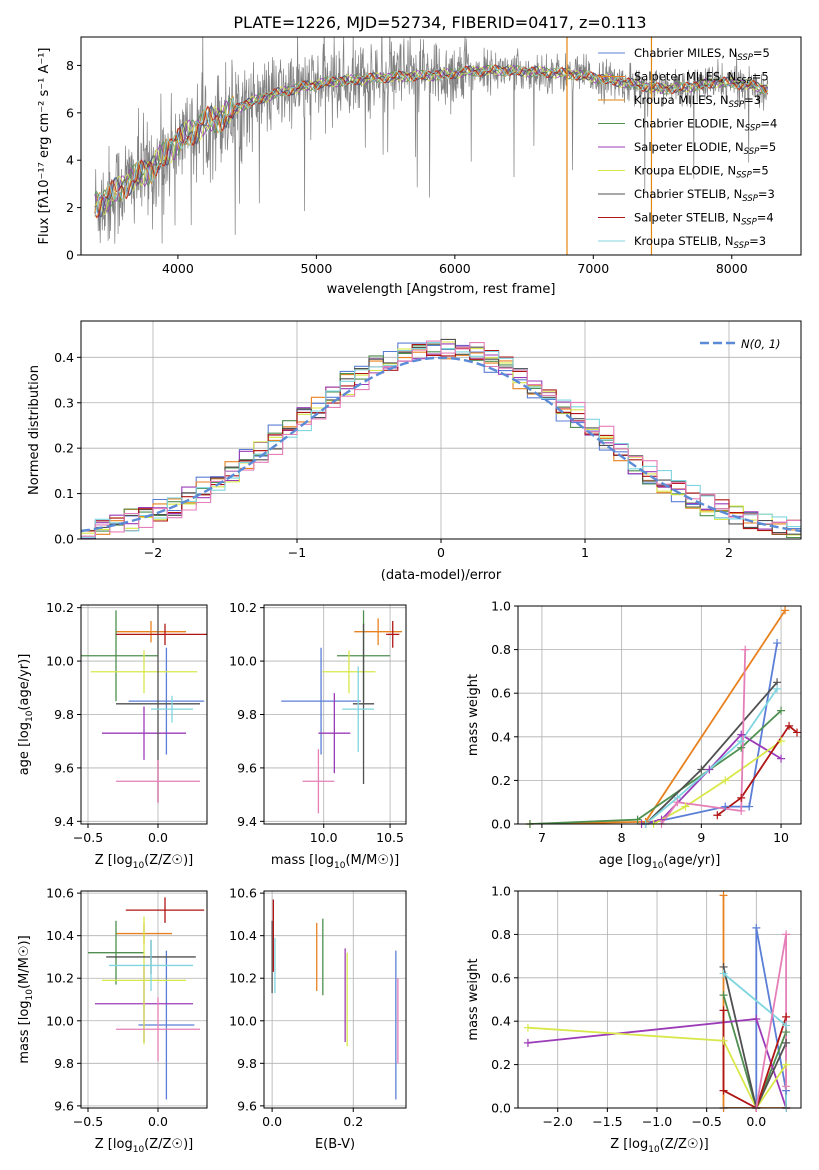 The image size is (819, 1170). Describe the element at coordinates (441, 439) in the screenshot. I see `residual-histogram-step` at that location.